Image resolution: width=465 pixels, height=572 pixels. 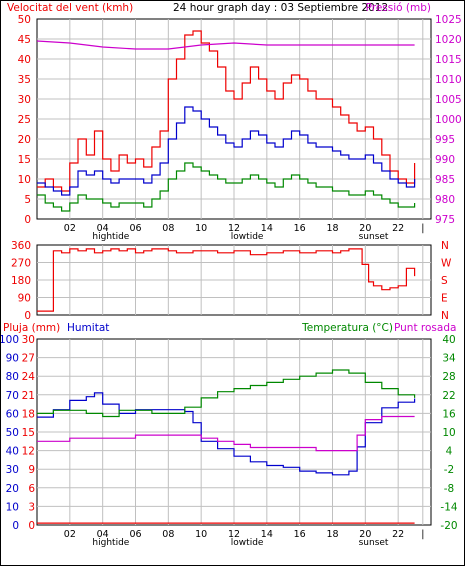 I want to click on temp-panel-rain-tick-6: 18, so click(x=28, y=414).